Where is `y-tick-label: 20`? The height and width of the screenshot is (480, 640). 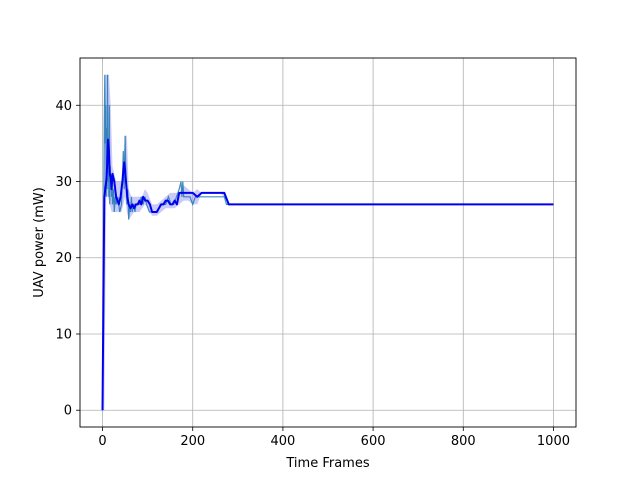 y-tick-label: 20 is located at coordinates (63, 258).